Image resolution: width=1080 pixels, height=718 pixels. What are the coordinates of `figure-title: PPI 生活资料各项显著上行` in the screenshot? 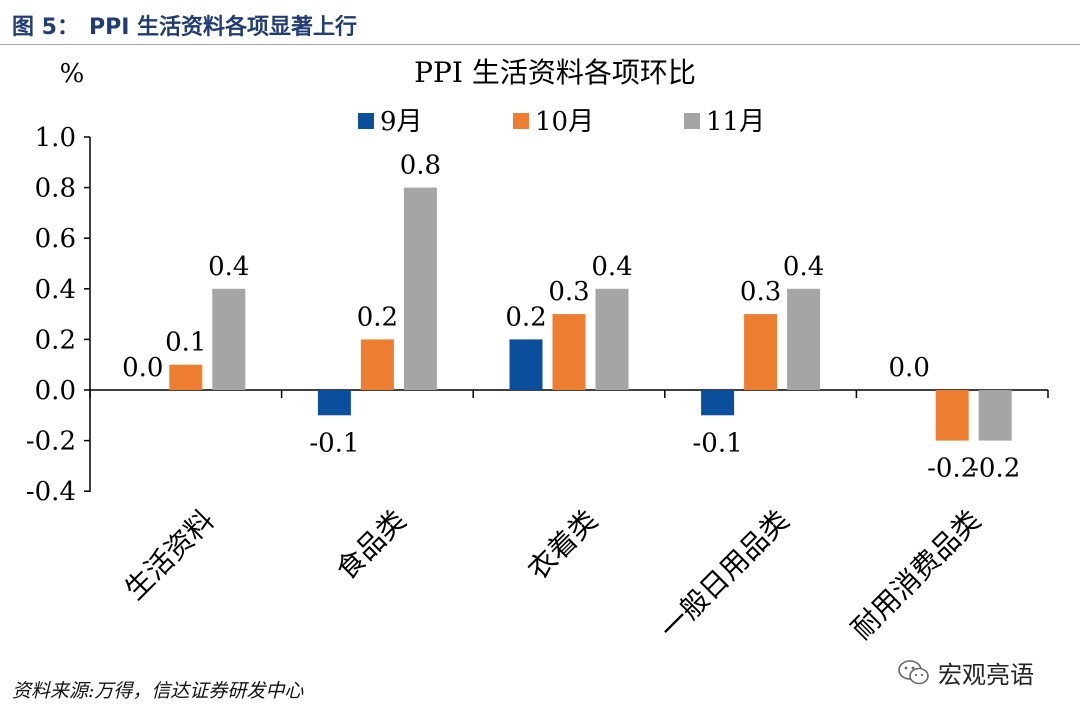 It's located at (223, 27).